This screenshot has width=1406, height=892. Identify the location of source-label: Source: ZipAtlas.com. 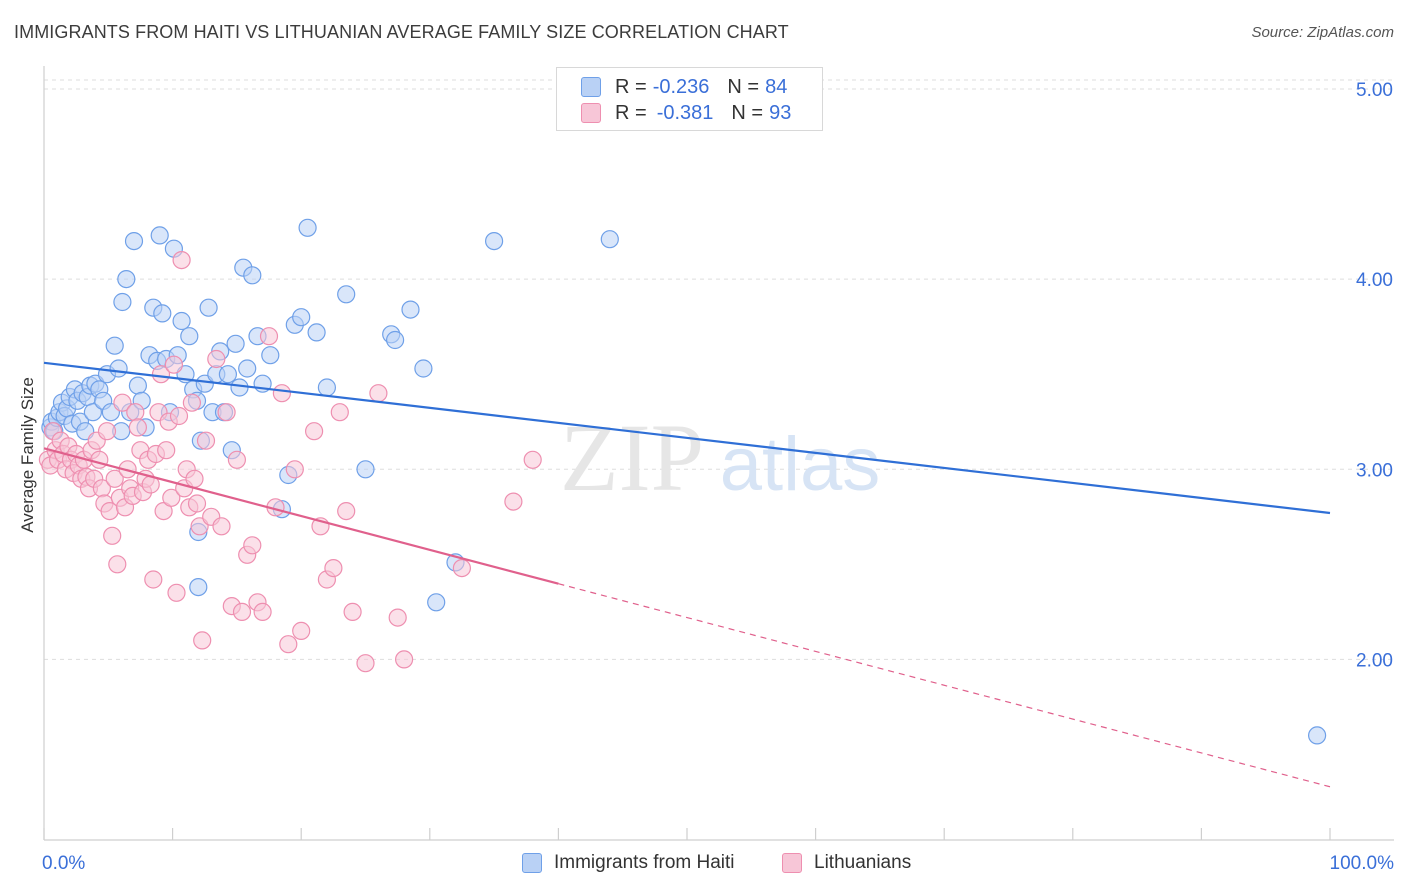
(1322, 32).